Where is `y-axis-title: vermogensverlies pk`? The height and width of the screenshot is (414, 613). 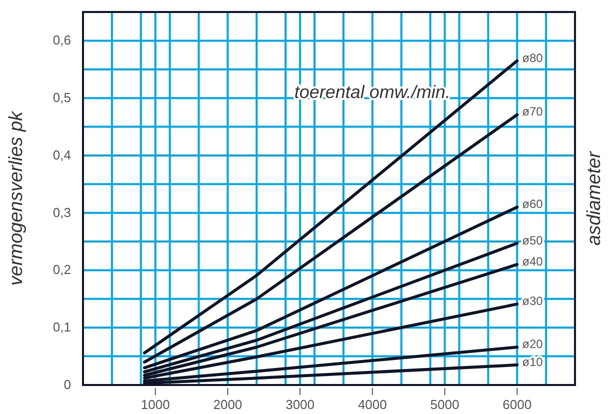
y-axis-title: vermogensverlies pk is located at coordinates (16, 198).